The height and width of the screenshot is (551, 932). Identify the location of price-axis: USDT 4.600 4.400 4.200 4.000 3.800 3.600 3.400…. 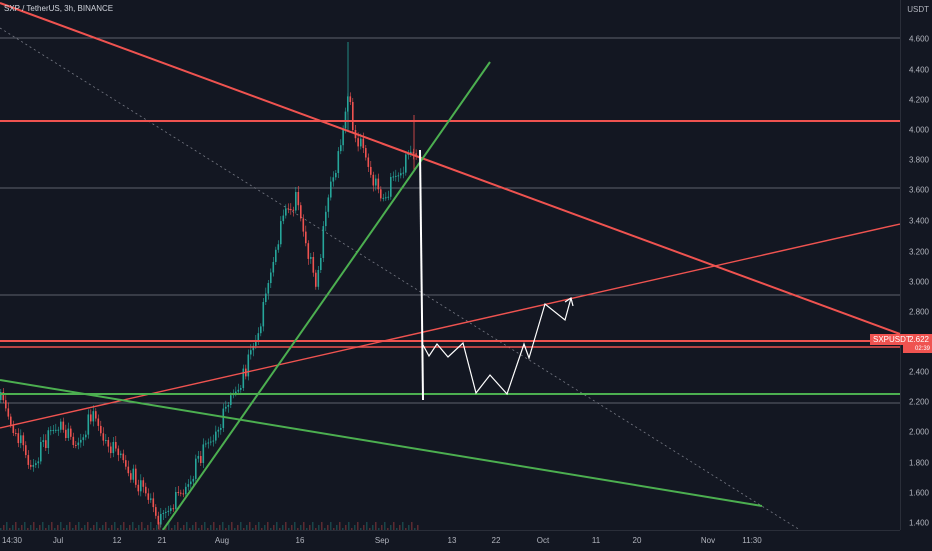
(916, 265).